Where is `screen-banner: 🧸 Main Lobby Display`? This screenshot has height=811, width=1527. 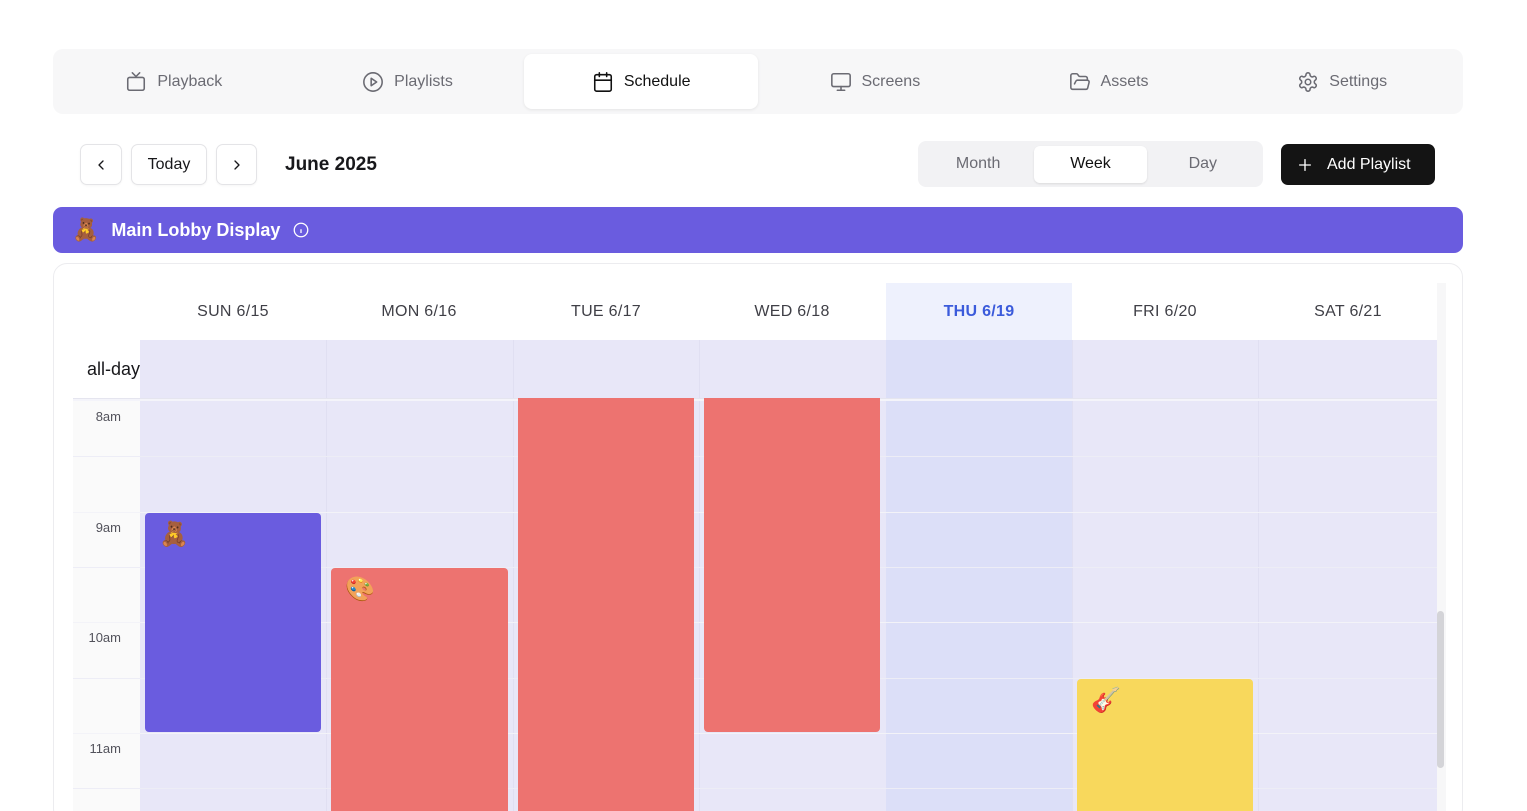
screen-banner: 🧸 Main Lobby Display is located at coordinates (758, 230).